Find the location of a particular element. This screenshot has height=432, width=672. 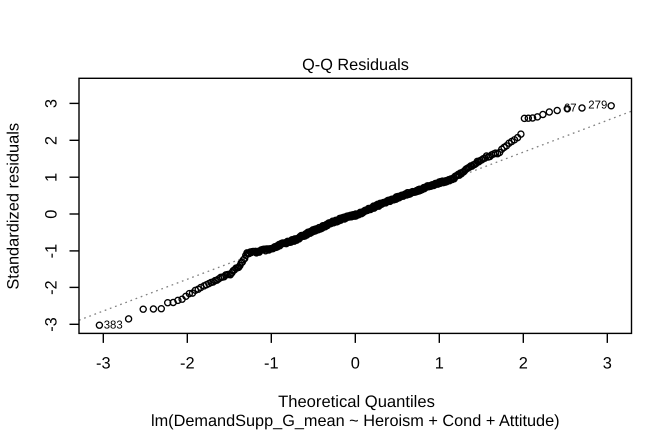

svg-text: Standardized residuals is located at coordinates (13, 206).